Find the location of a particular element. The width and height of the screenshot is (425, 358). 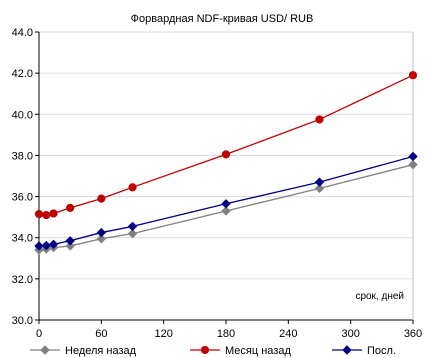

x-tick-label: 120 is located at coordinates (163, 334).